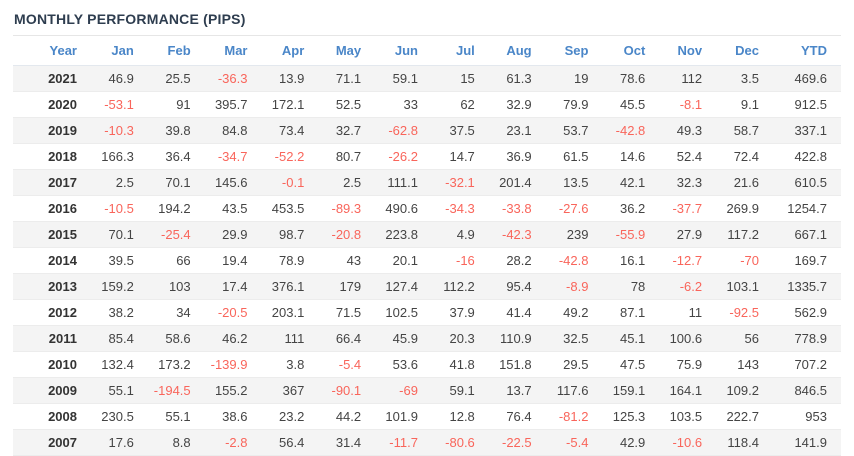 The height and width of the screenshot is (456, 854). Describe the element at coordinates (574, 78) in the screenshot. I see `value-cell: 19` at that location.